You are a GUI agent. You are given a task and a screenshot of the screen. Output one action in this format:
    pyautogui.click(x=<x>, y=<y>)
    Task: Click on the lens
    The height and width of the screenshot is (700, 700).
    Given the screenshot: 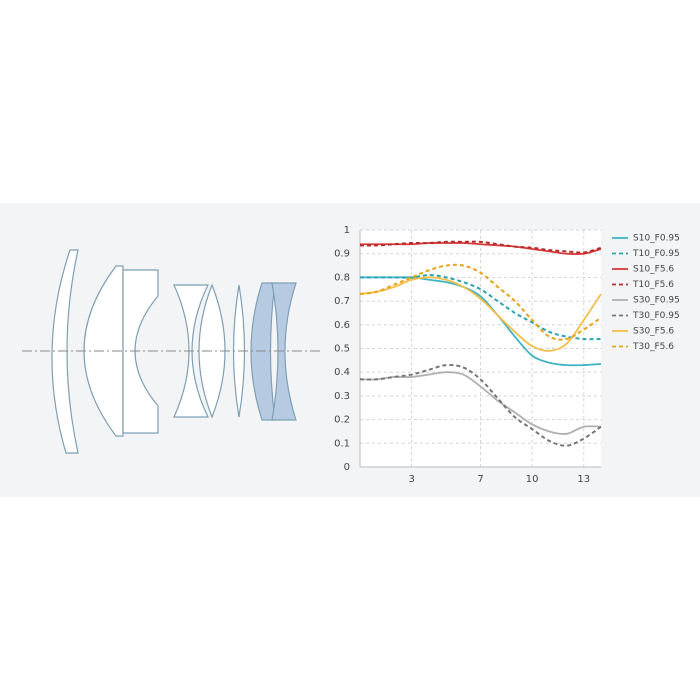 What is the action you would take?
    pyautogui.click(x=140, y=351)
    